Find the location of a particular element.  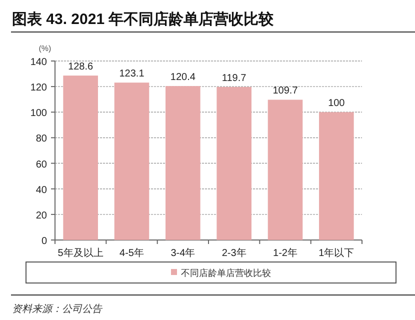

text: 资料来源：公司公告 is located at coordinates (57, 309).